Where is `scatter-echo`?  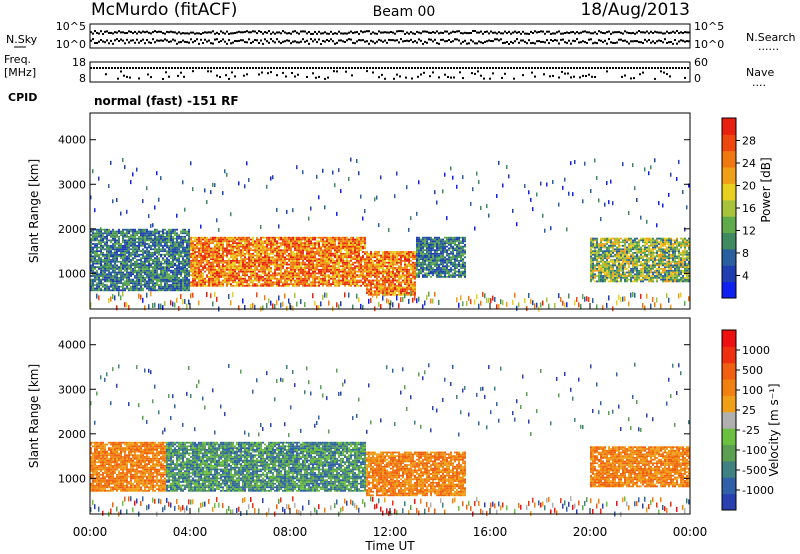
scatter-echo is located at coordinates (361, 196).